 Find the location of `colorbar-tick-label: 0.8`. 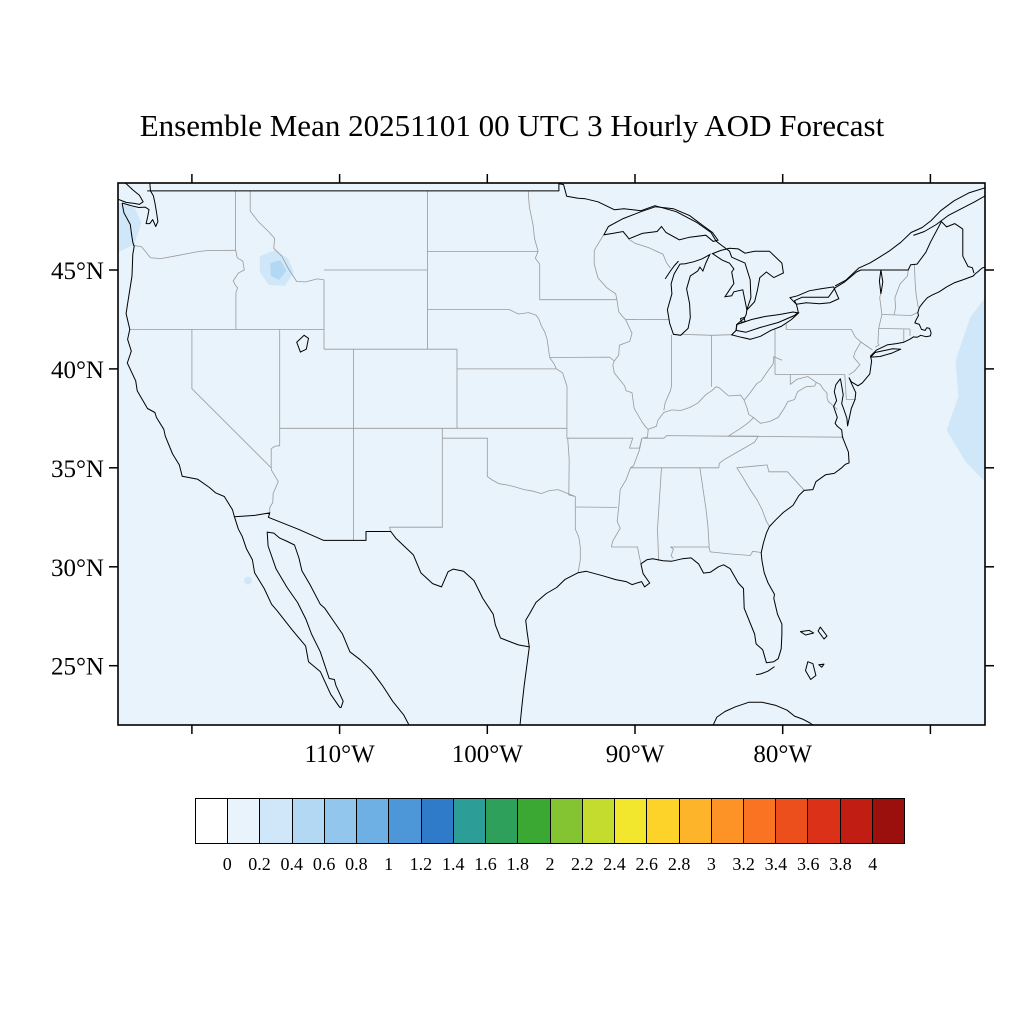

colorbar-tick-label: 0.8 is located at coordinates (356, 864).